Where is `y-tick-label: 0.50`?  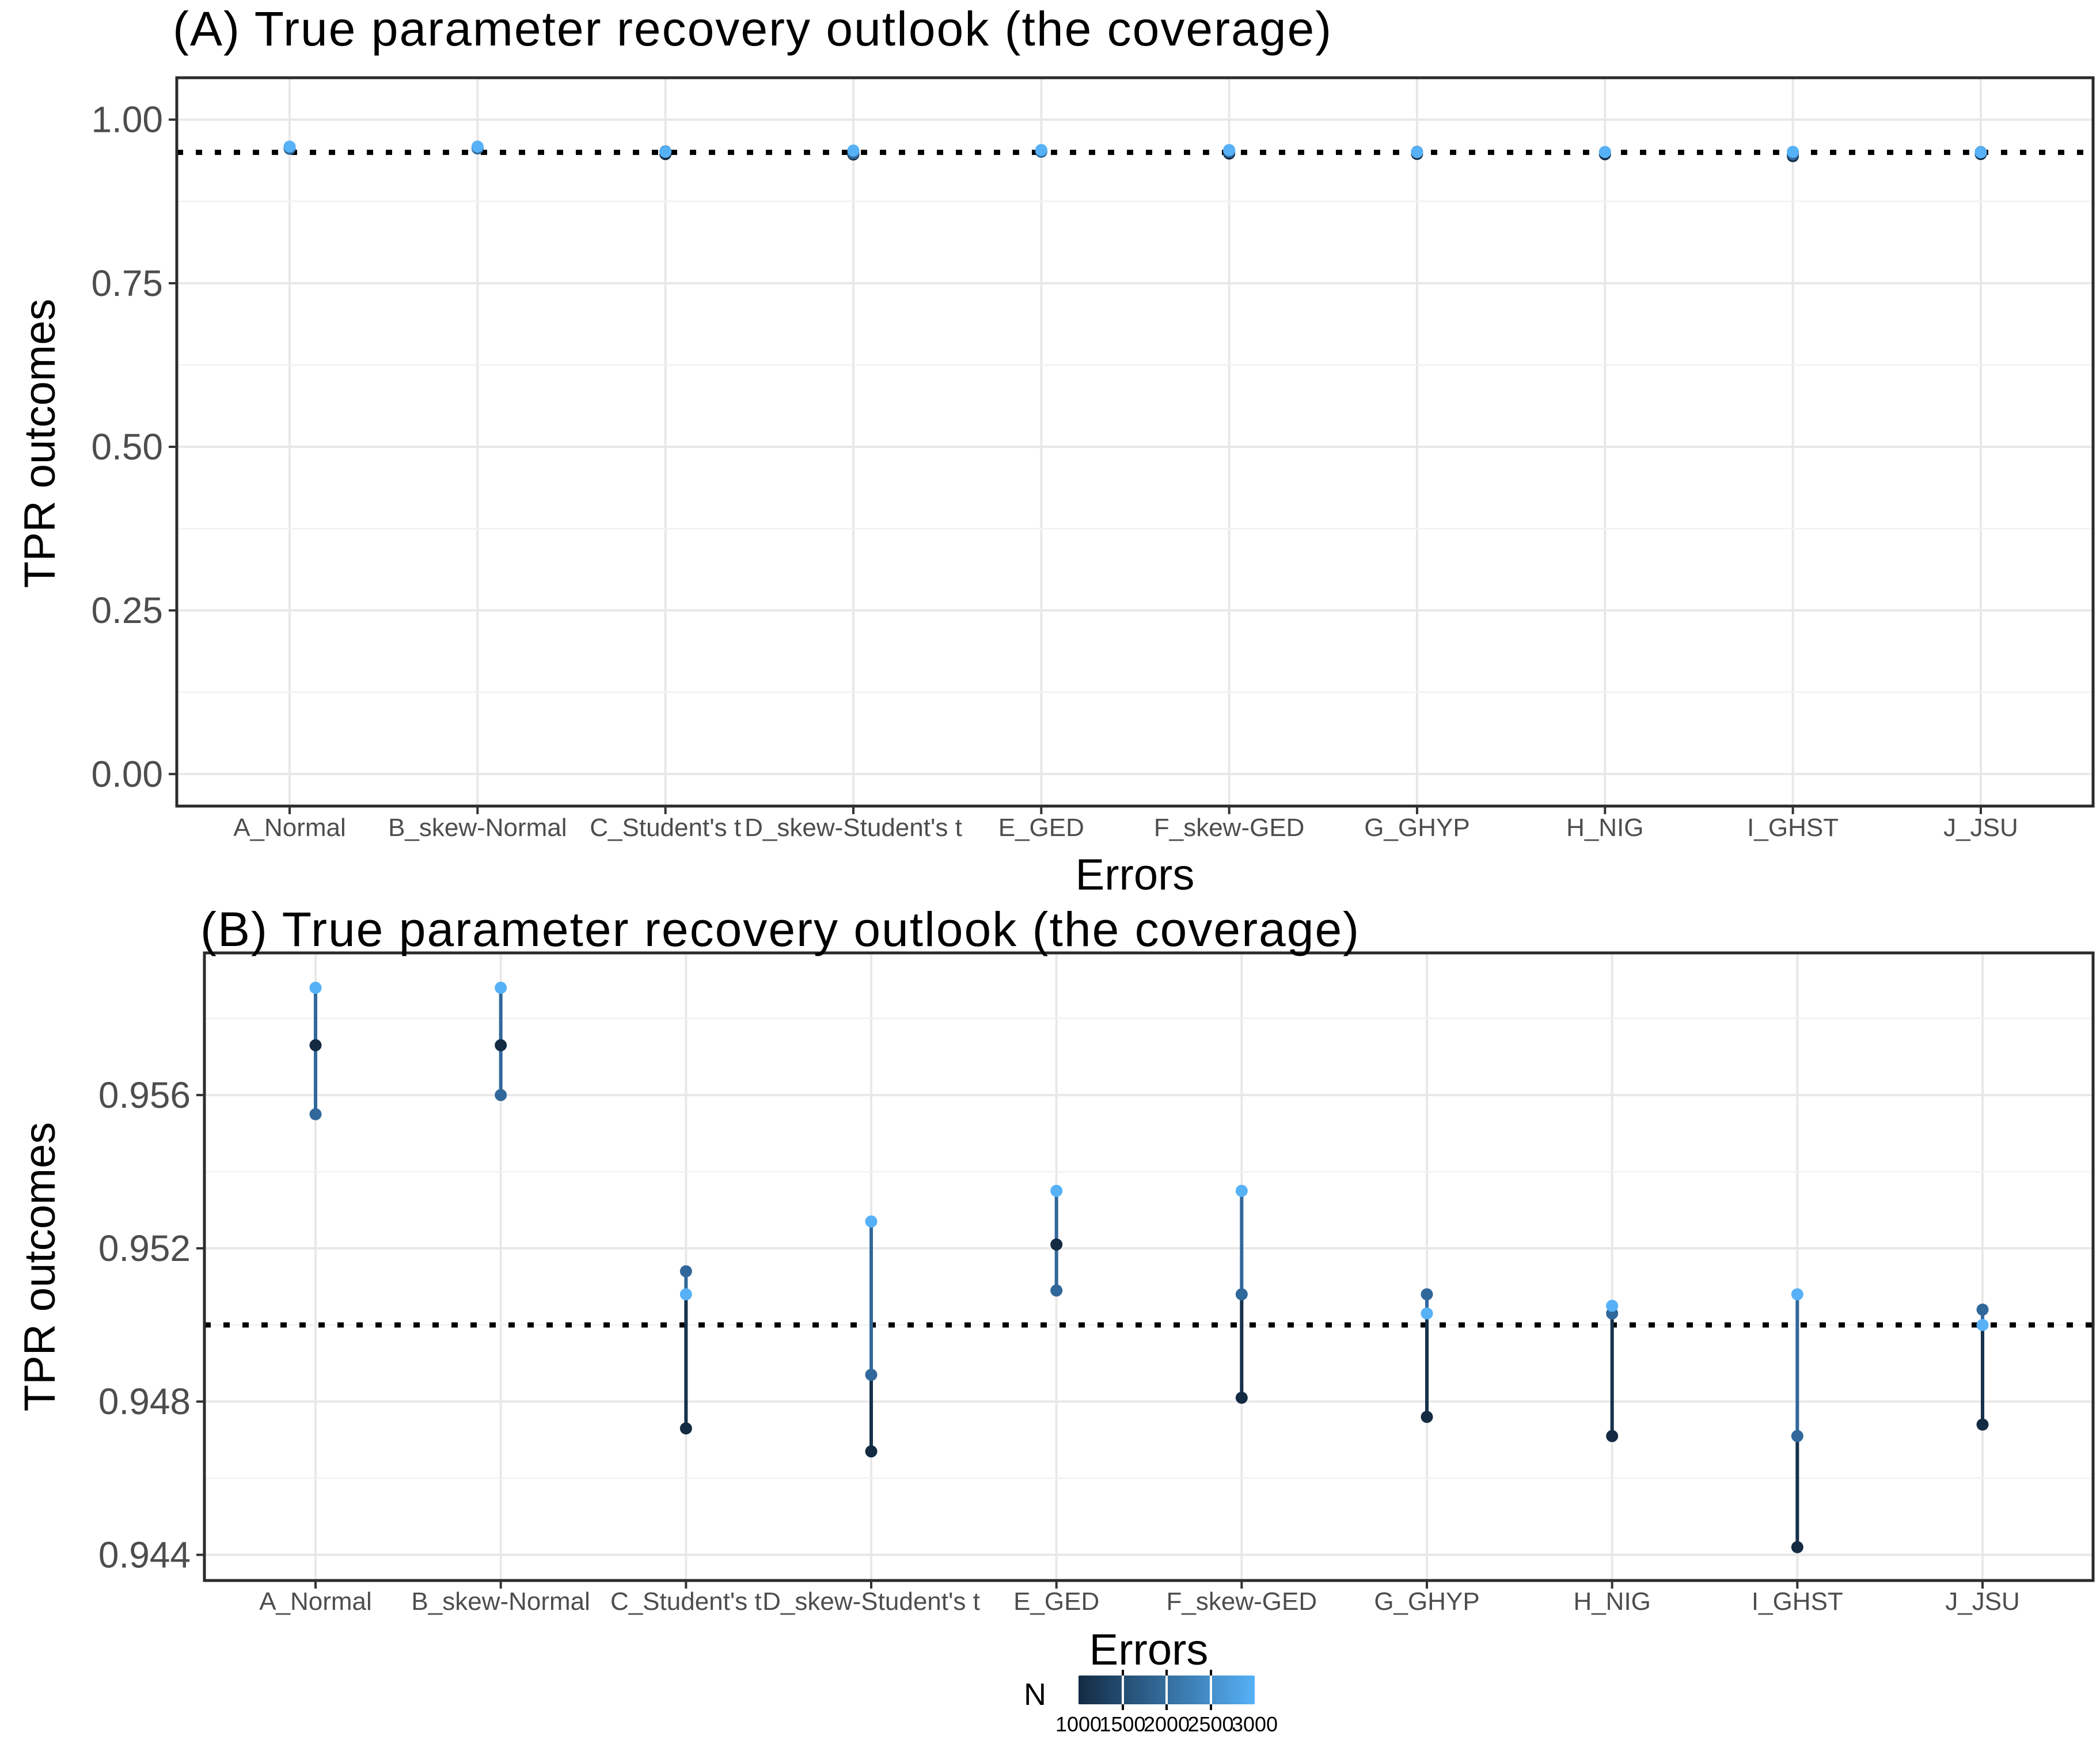 y-tick-label: 0.50 is located at coordinates (127, 447).